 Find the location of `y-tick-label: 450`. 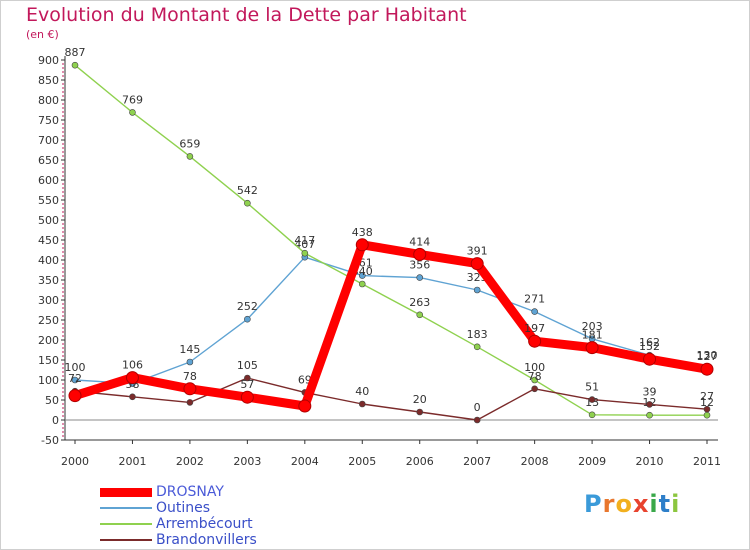

y-tick-label: 450 is located at coordinates (48, 240).